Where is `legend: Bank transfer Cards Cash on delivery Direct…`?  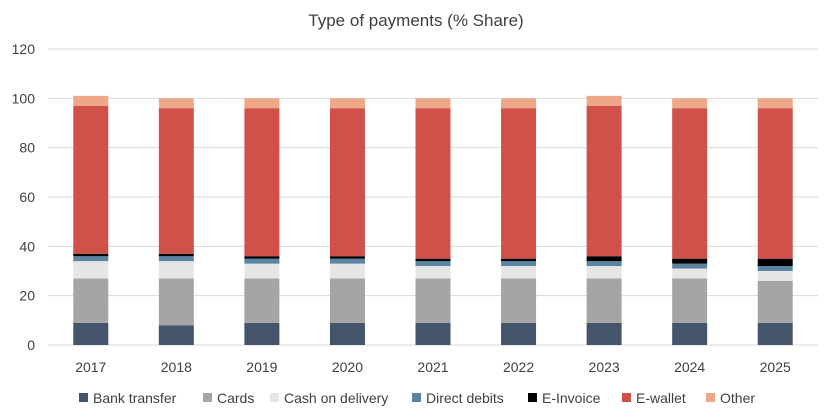 legend: Bank transfer Cards Cash on delivery Direct… is located at coordinates (417, 398).